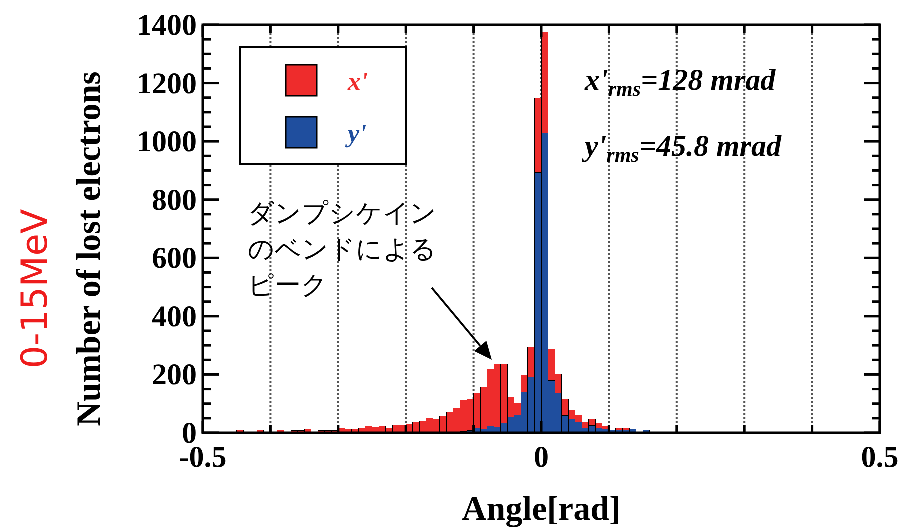  Describe the element at coordinates (541, 457) in the screenshot. I see `x-tick-label: 0` at that location.